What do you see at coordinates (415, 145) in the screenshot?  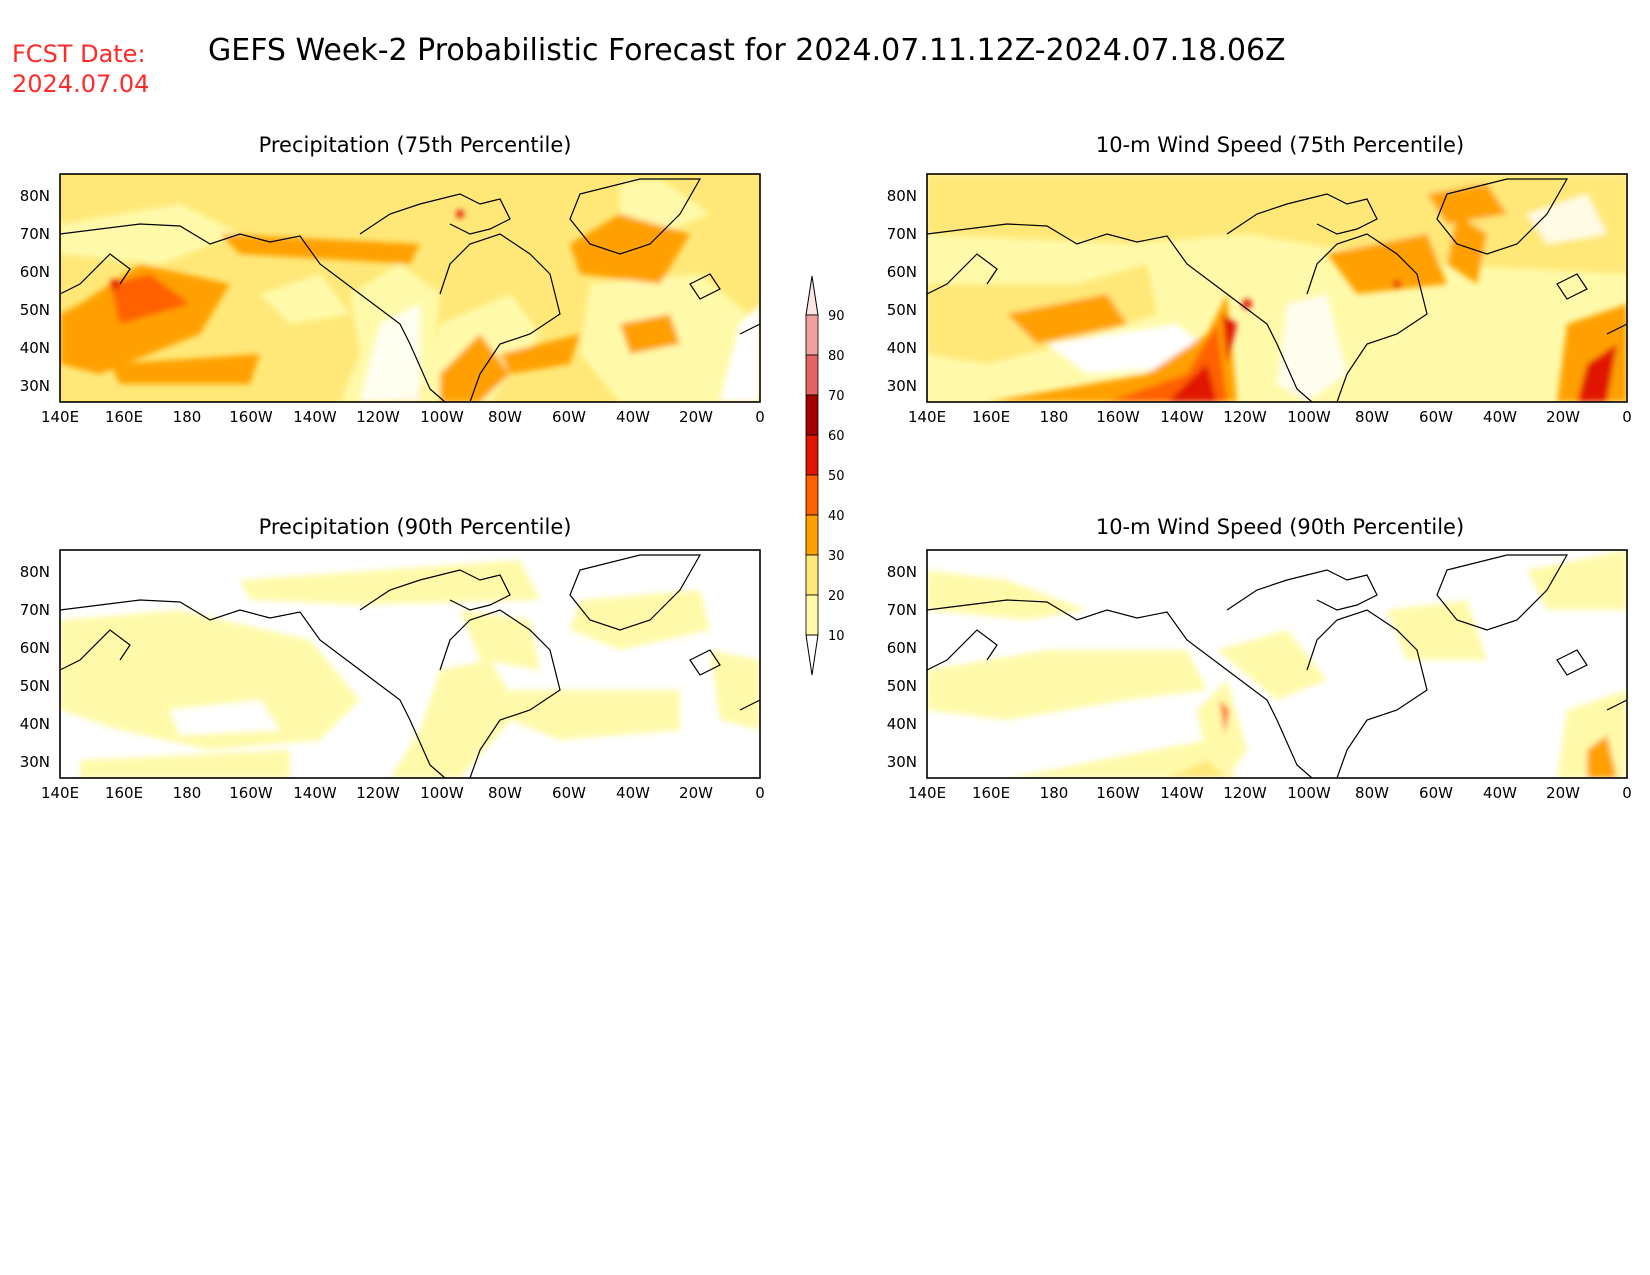 I see `panel-title: Precipitation (75th Percentile)` at bounding box center [415, 145].